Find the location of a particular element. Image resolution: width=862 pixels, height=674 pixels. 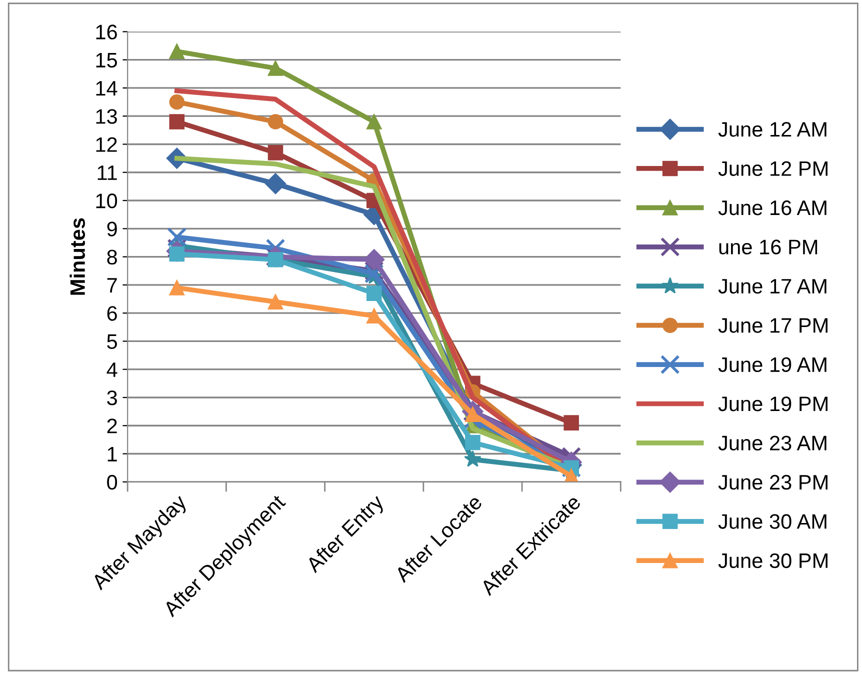

y-tick-label: 10 is located at coordinates (107, 201).